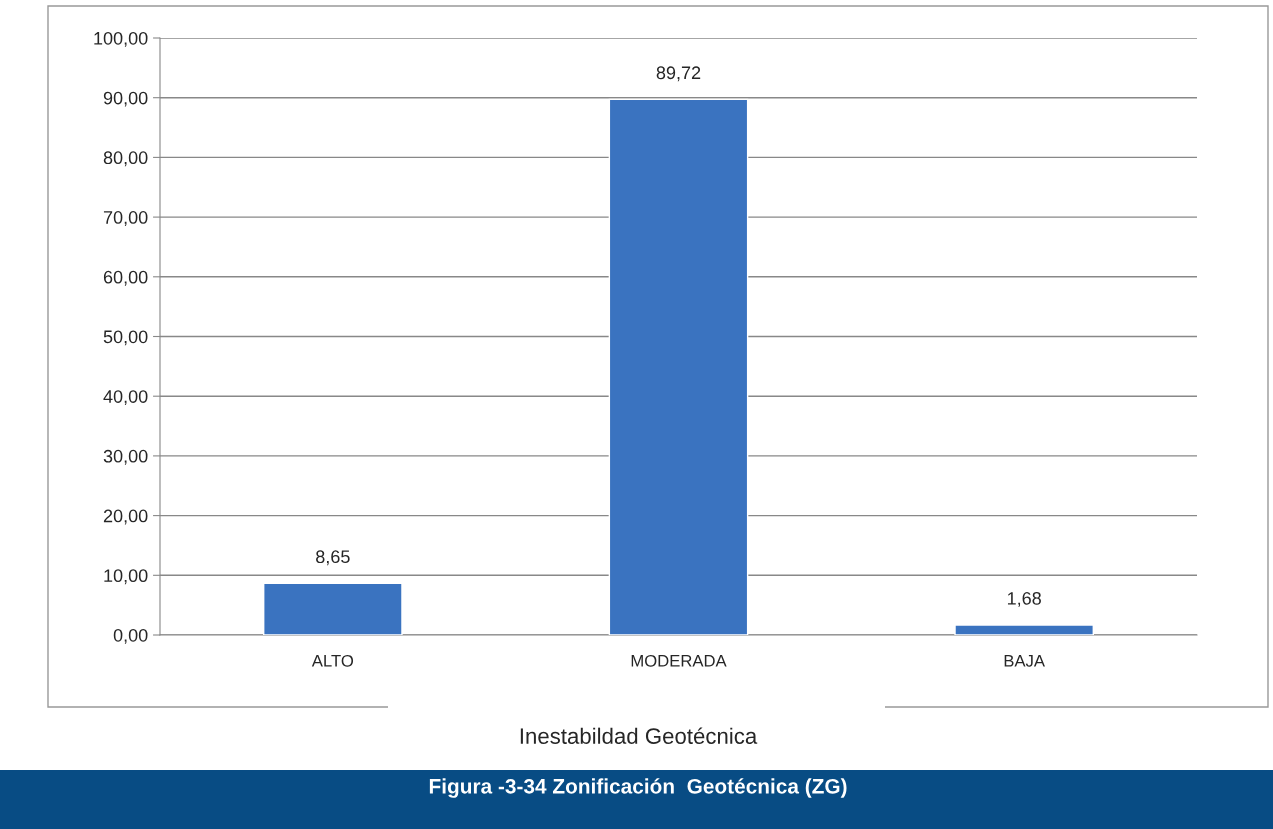 The width and height of the screenshot is (1273, 829). What do you see at coordinates (130, 636) in the screenshot?
I see `y-tick-label: 0,00` at bounding box center [130, 636].